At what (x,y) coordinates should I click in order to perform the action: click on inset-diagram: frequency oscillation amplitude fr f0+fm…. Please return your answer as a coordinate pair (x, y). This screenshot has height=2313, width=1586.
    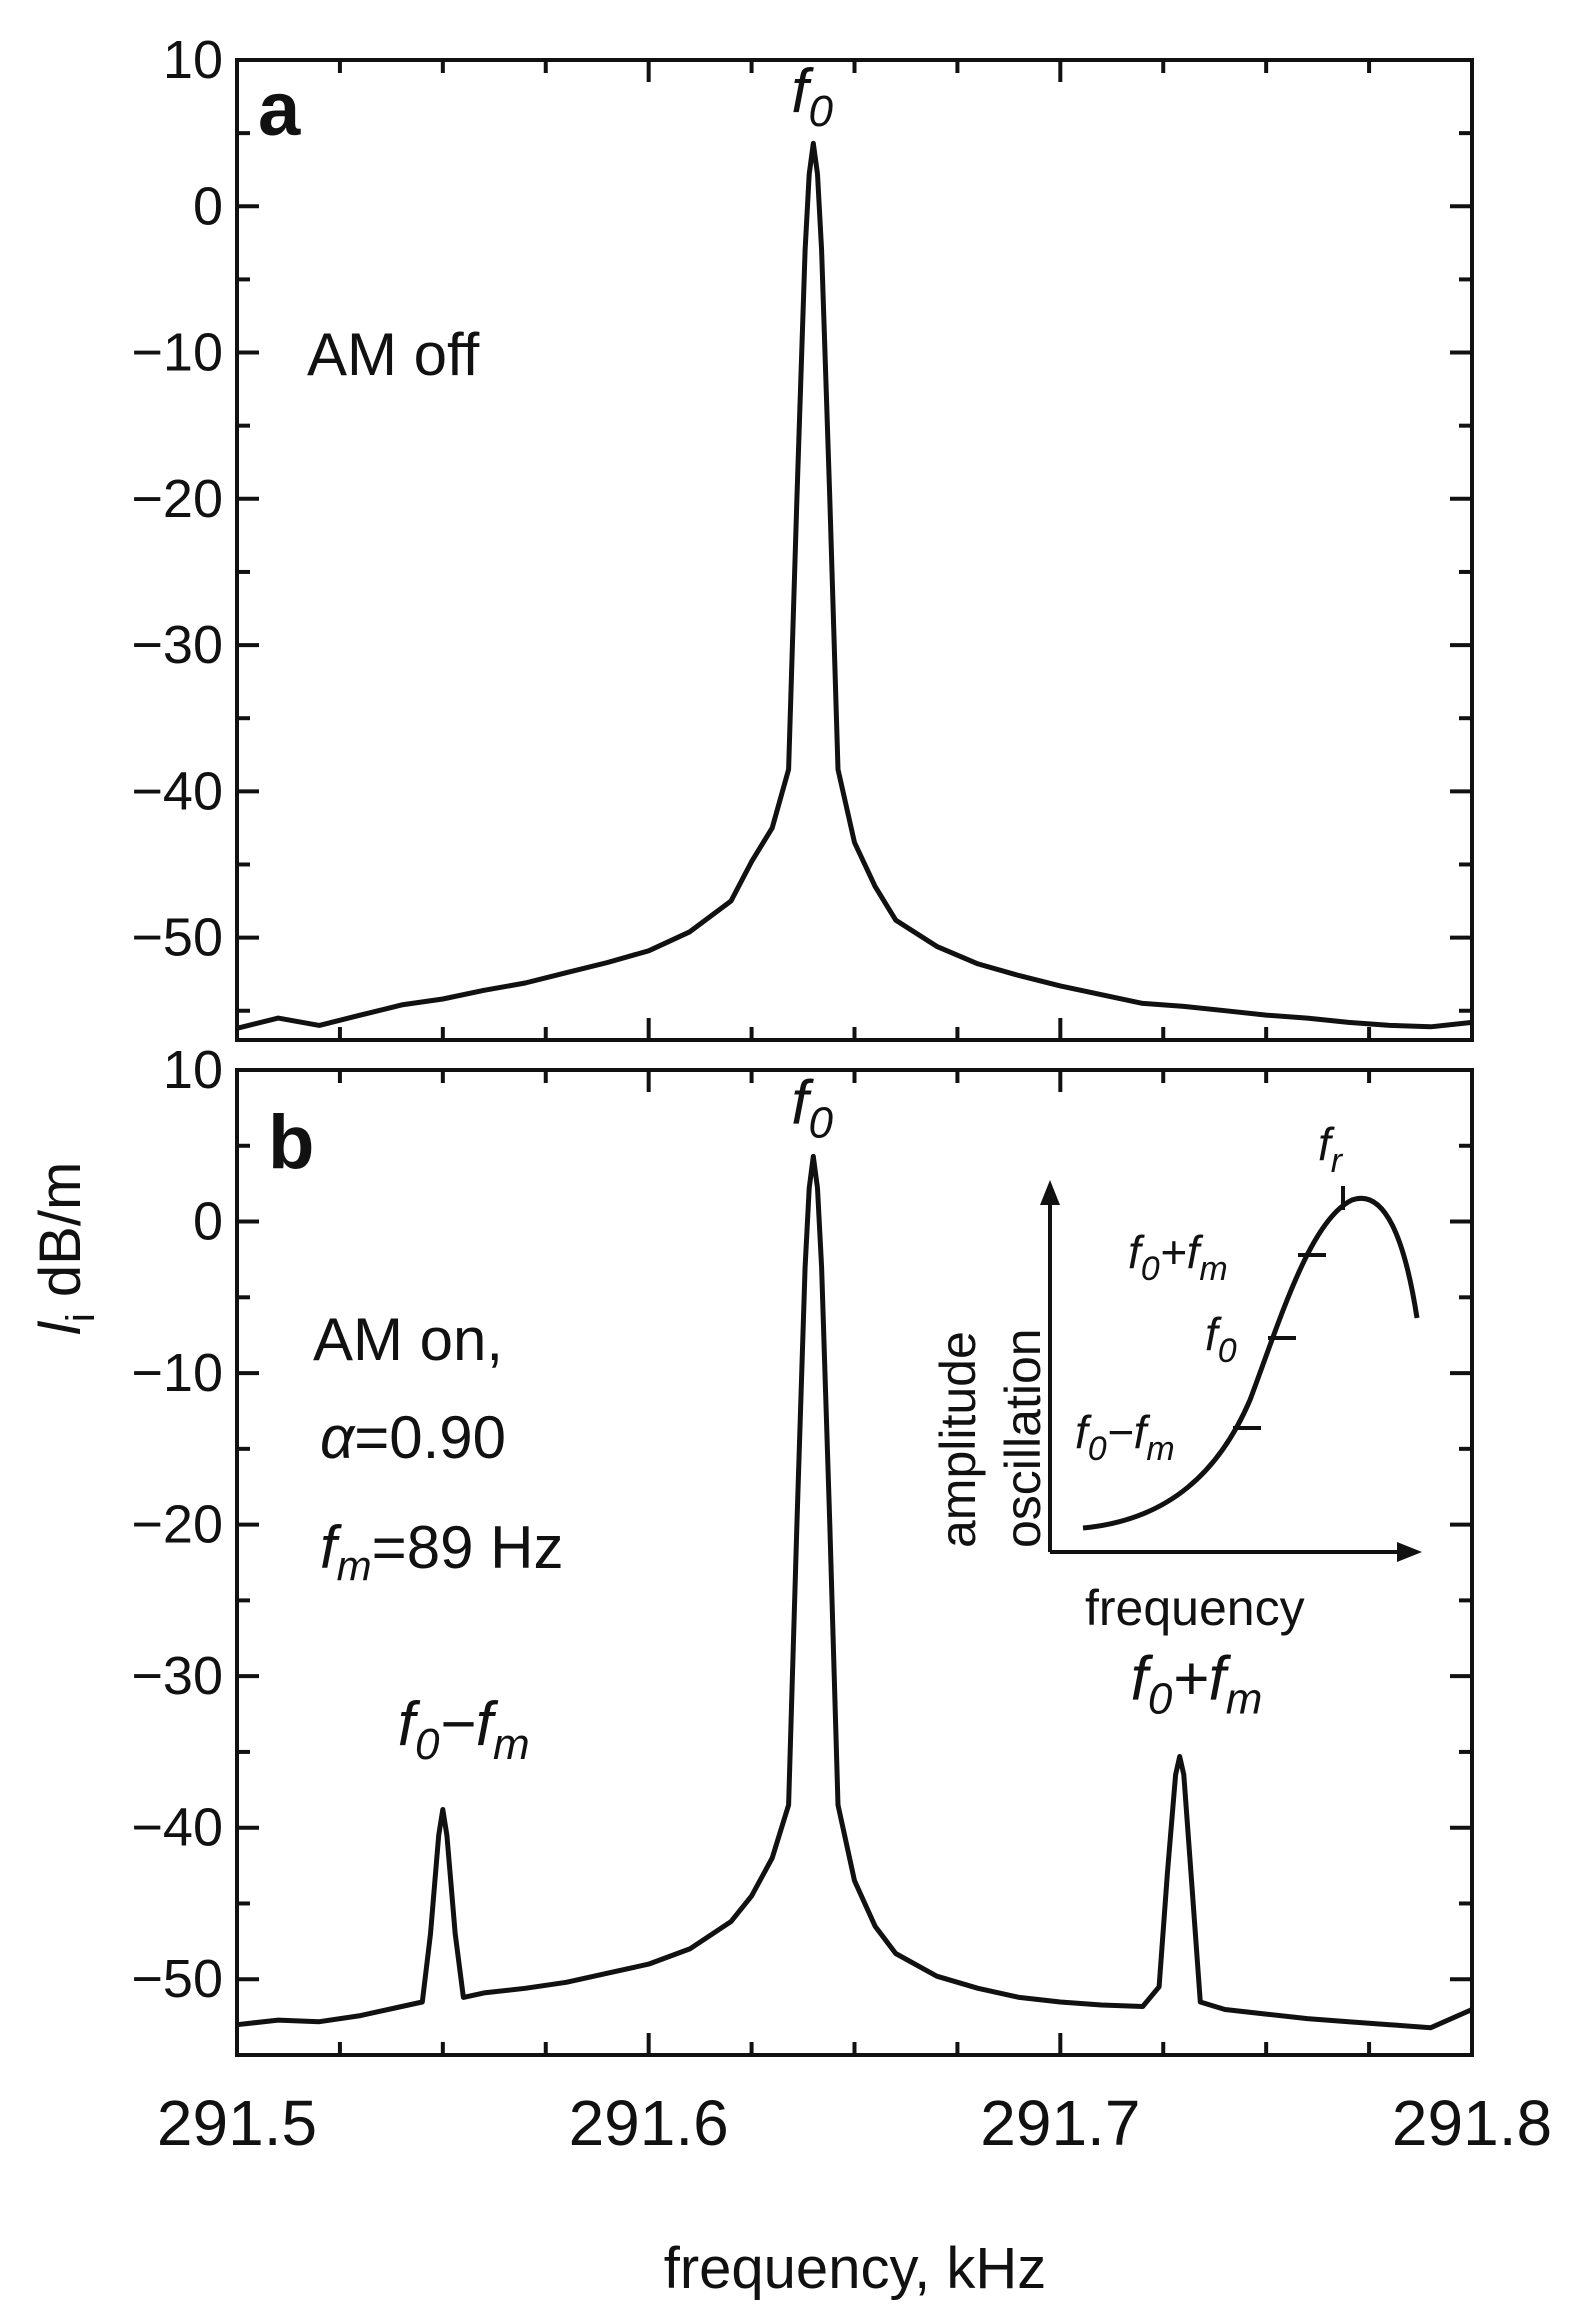
    Looking at the image, I should click on (1176, 1377).